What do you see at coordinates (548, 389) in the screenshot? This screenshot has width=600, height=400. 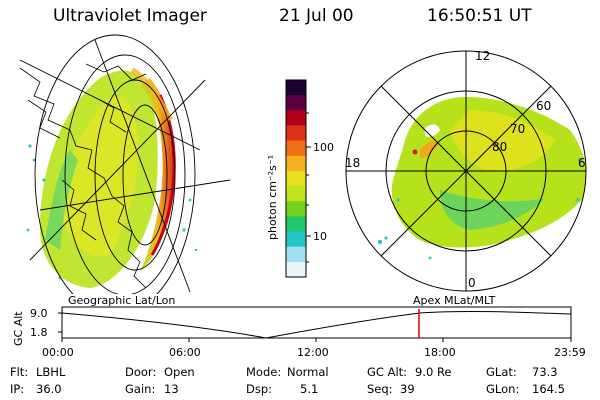 I see `glon-value: 164.5` at bounding box center [548, 389].